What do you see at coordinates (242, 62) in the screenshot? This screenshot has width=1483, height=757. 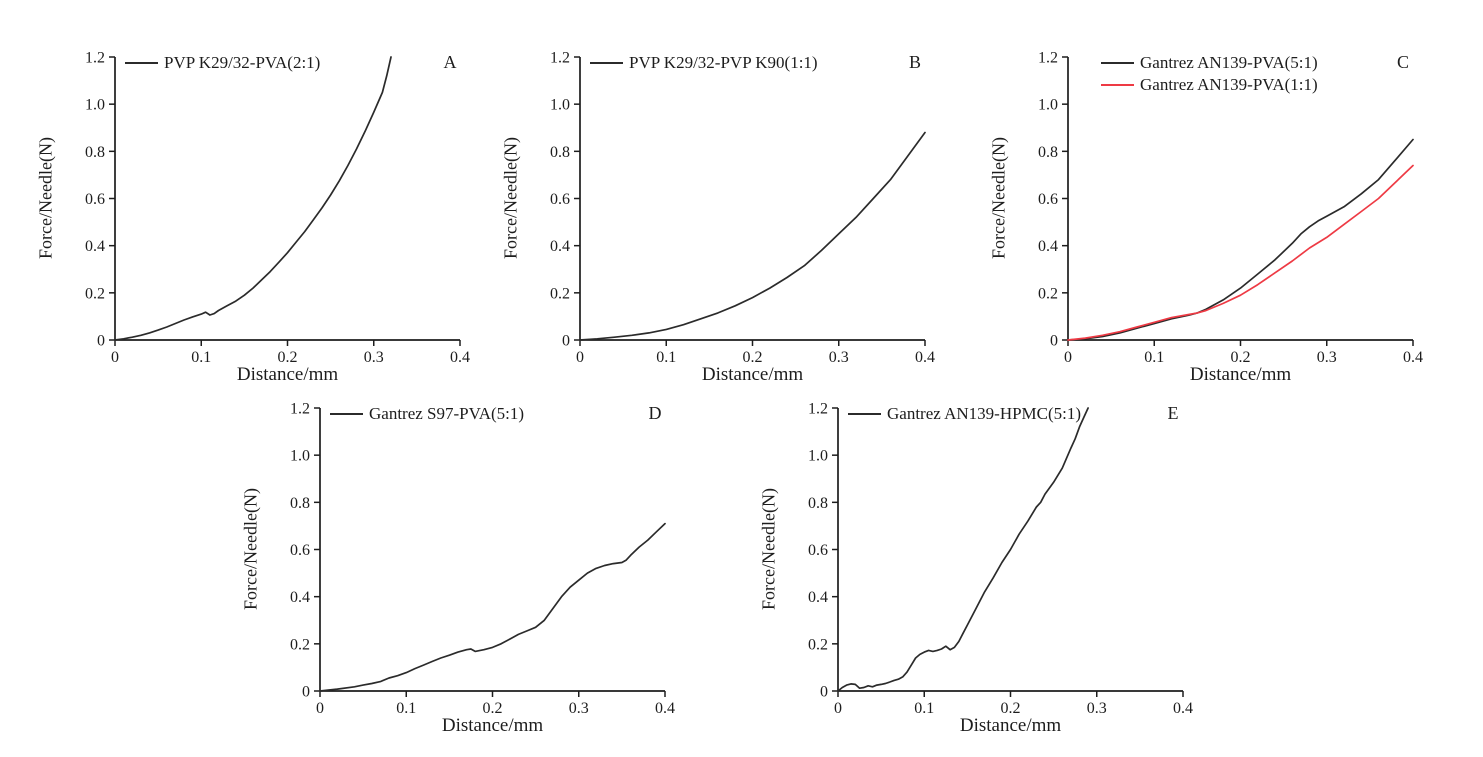 I see `legend-label: PVP K29/32-PVA(2:1)` at bounding box center [242, 62].